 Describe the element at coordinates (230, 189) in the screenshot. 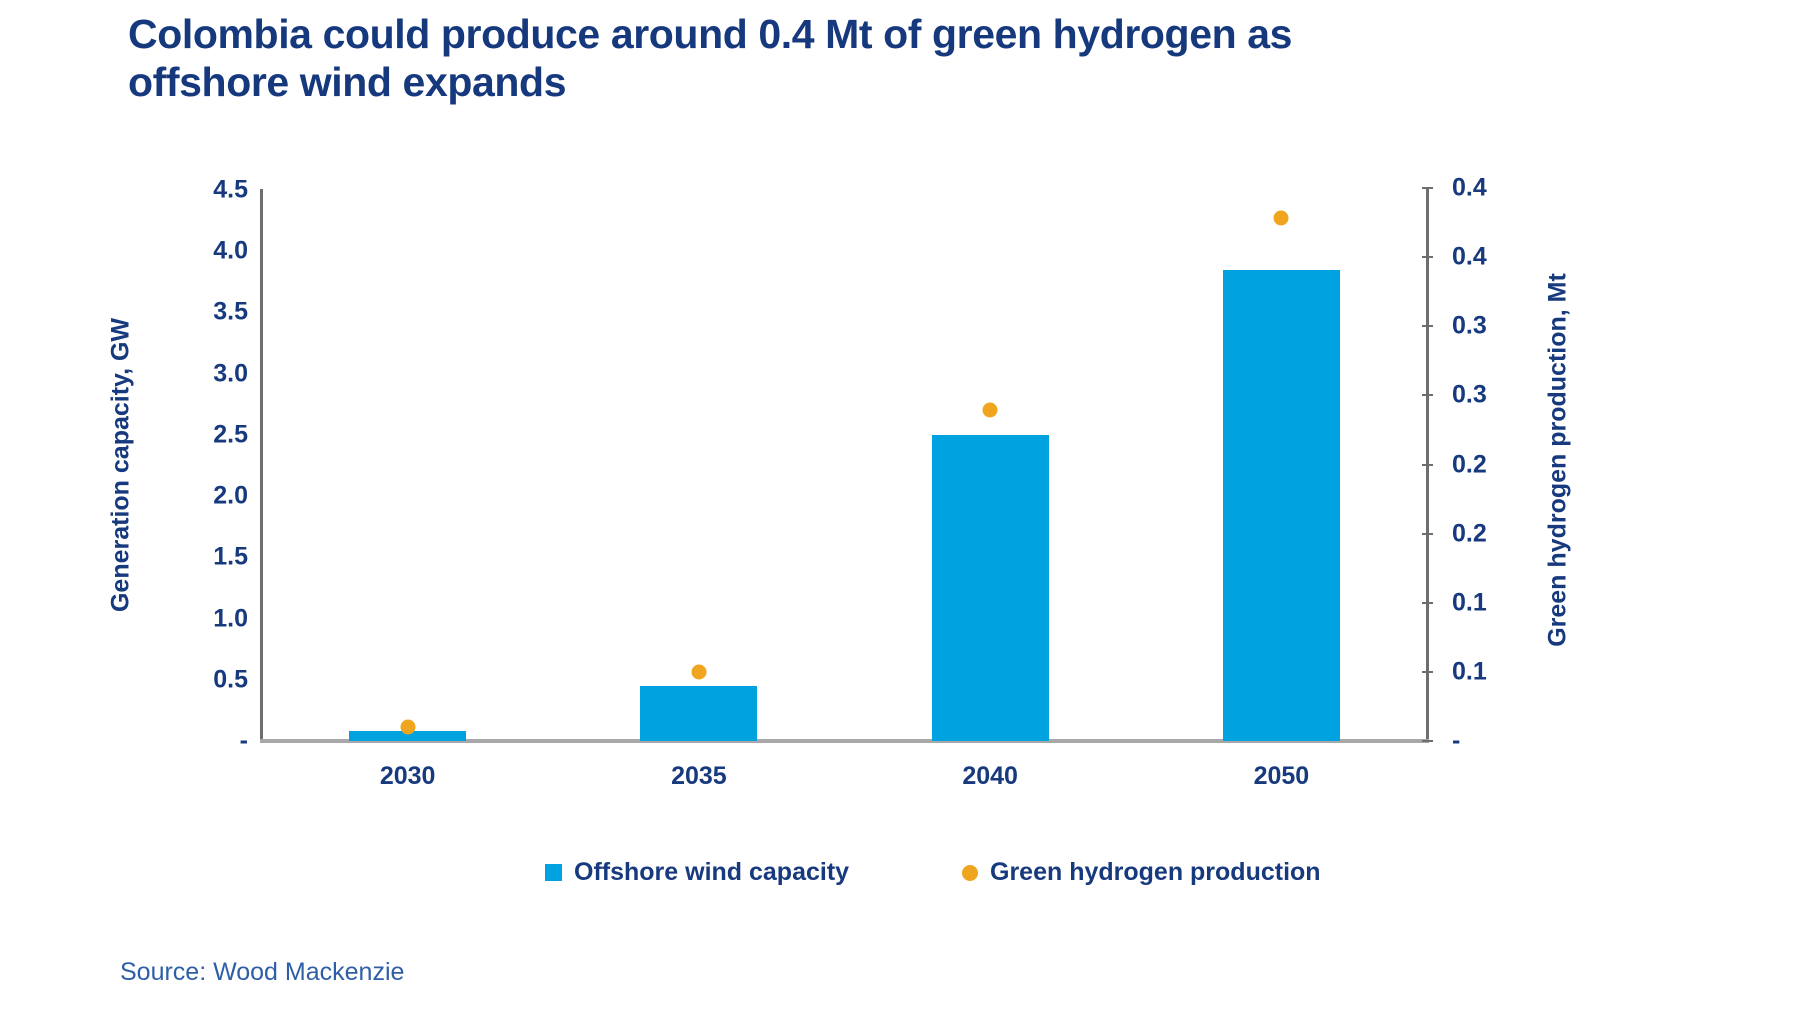

I see `y-axis-left-tick: 4.5` at that location.